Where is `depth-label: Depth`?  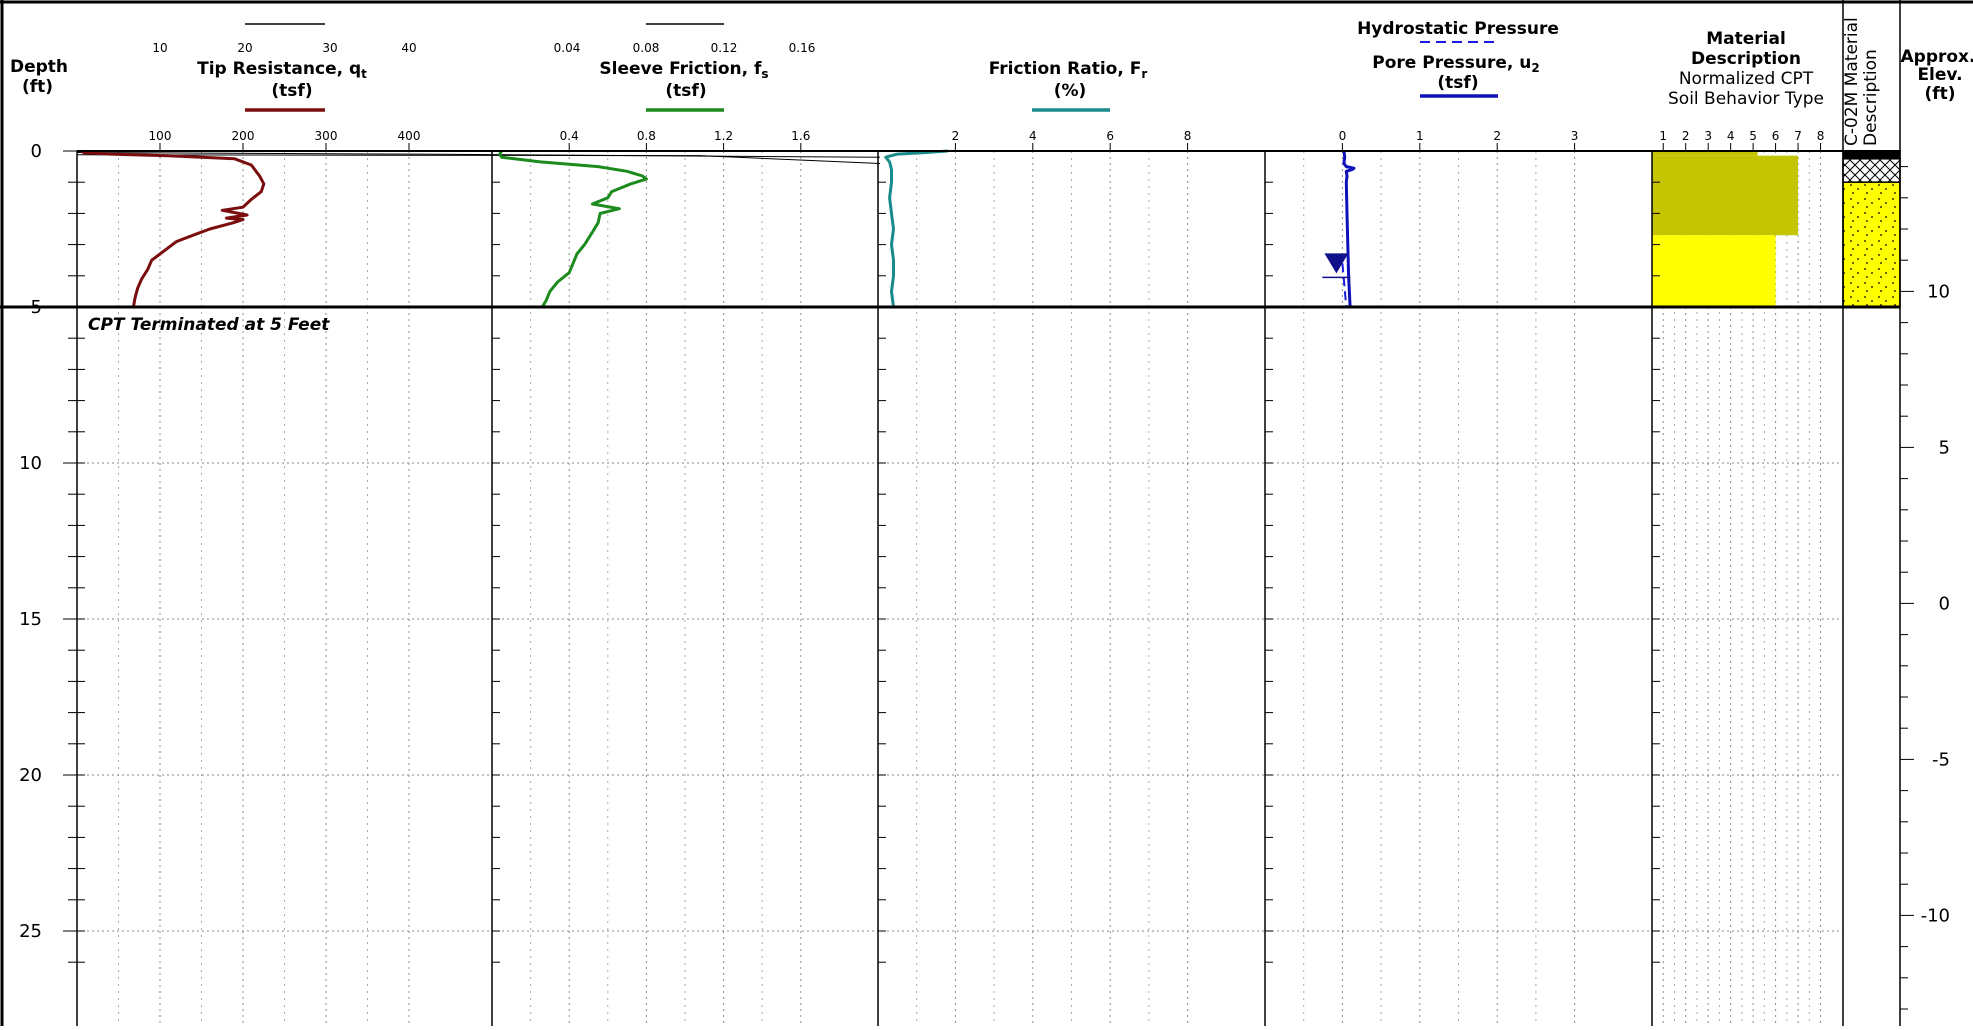 depth-label: Depth is located at coordinates (39, 67).